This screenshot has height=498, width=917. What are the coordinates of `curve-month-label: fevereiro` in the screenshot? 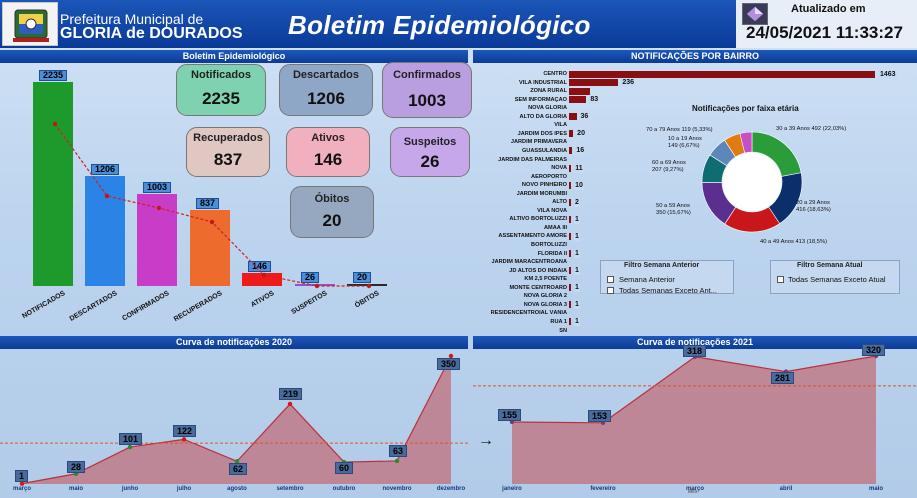 It's located at (603, 489).